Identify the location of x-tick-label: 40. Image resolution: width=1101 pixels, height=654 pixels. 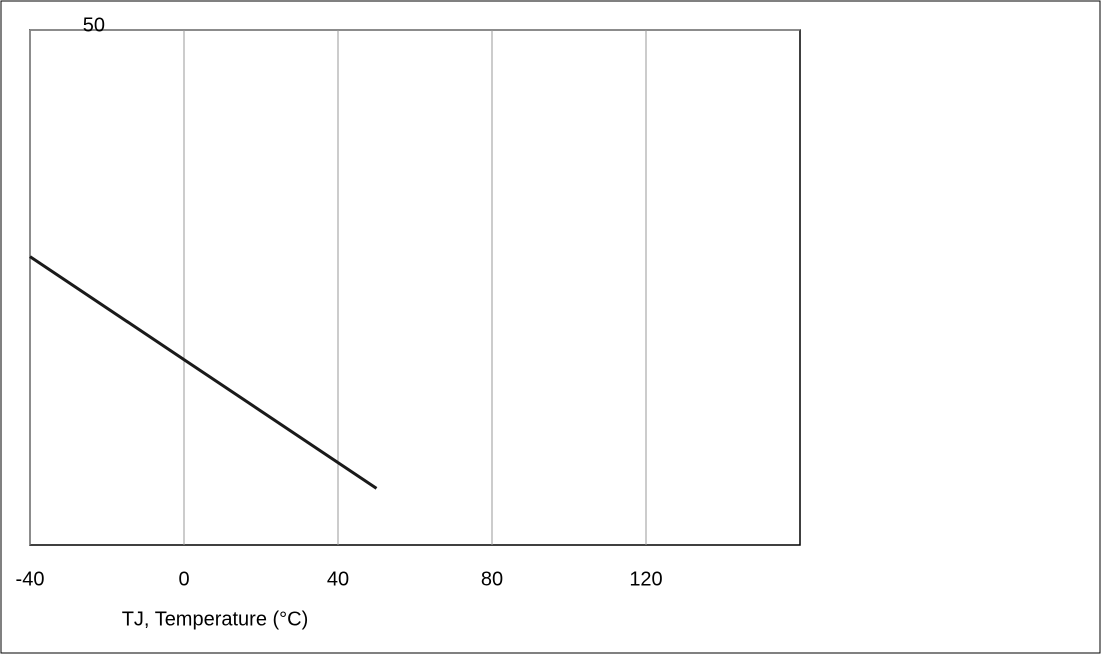
(338, 579).